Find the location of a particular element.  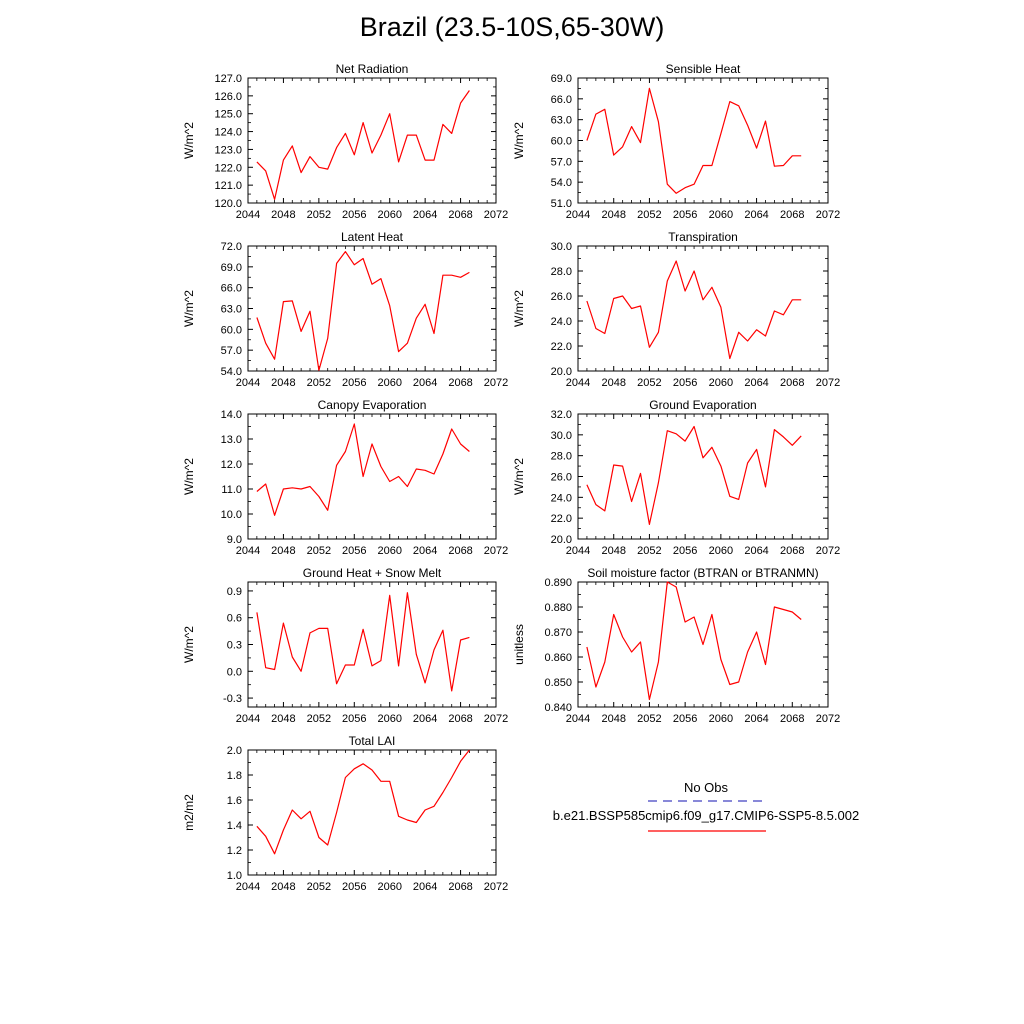

y-tick-label: 26.0 is located at coordinates (561, 478).